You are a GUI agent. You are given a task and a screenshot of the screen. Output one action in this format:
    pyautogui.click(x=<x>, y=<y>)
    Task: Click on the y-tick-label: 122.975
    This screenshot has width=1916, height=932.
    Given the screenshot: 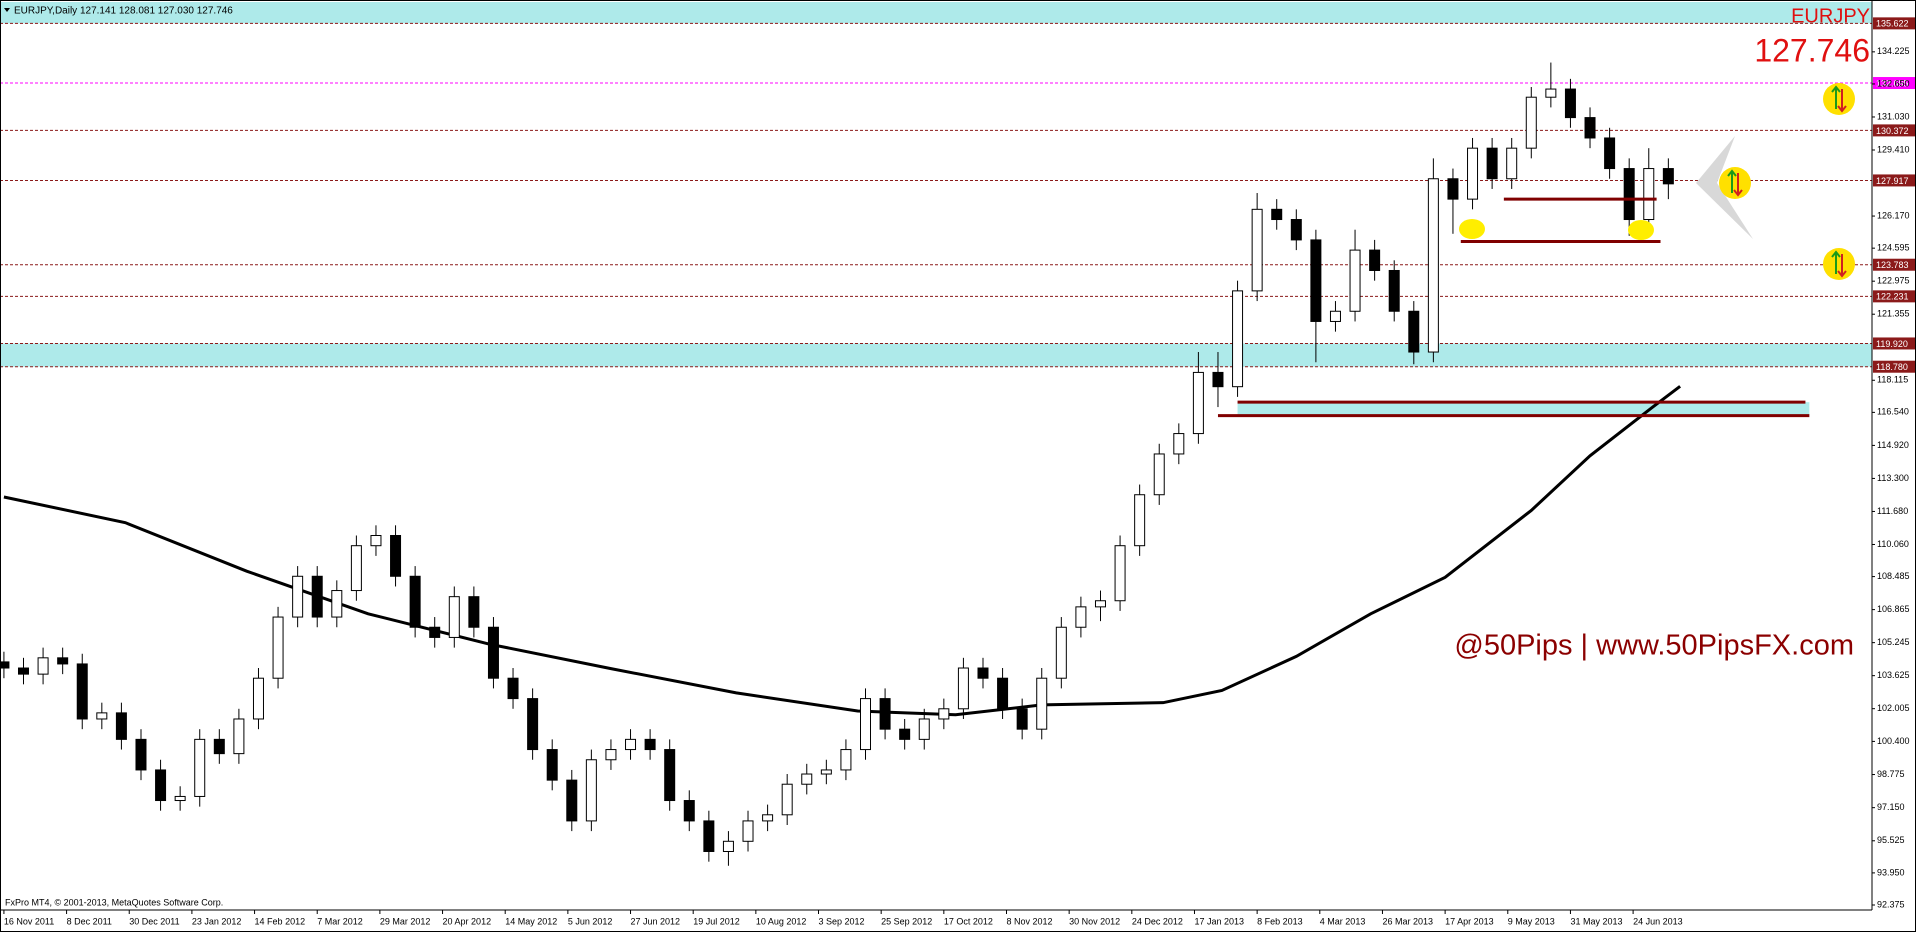 What is the action you would take?
    pyautogui.click(x=1893, y=281)
    